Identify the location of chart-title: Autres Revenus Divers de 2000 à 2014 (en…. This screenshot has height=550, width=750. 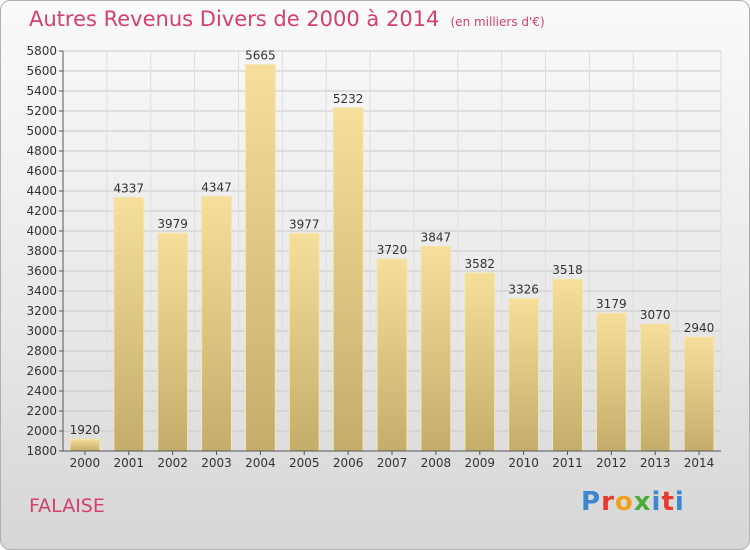
(287, 19).